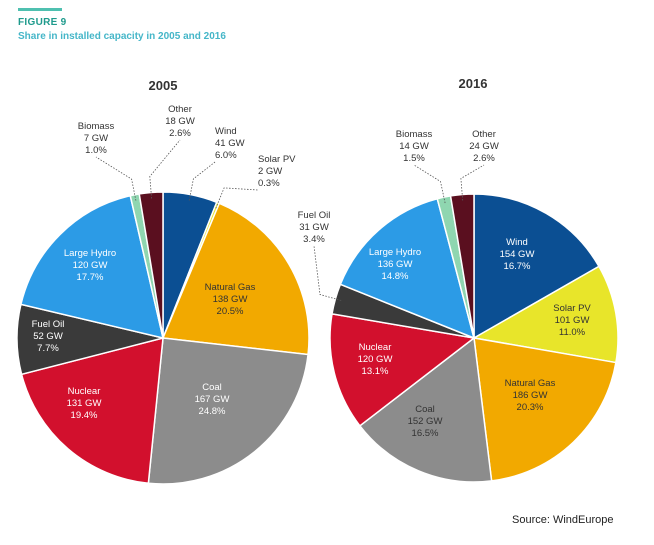  What do you see at coordinates (414, 146) in the screenshot?
I see `slice-label-biomass-2016: Biomass 14 GW 1.5%` at bounding box center [414, 146].